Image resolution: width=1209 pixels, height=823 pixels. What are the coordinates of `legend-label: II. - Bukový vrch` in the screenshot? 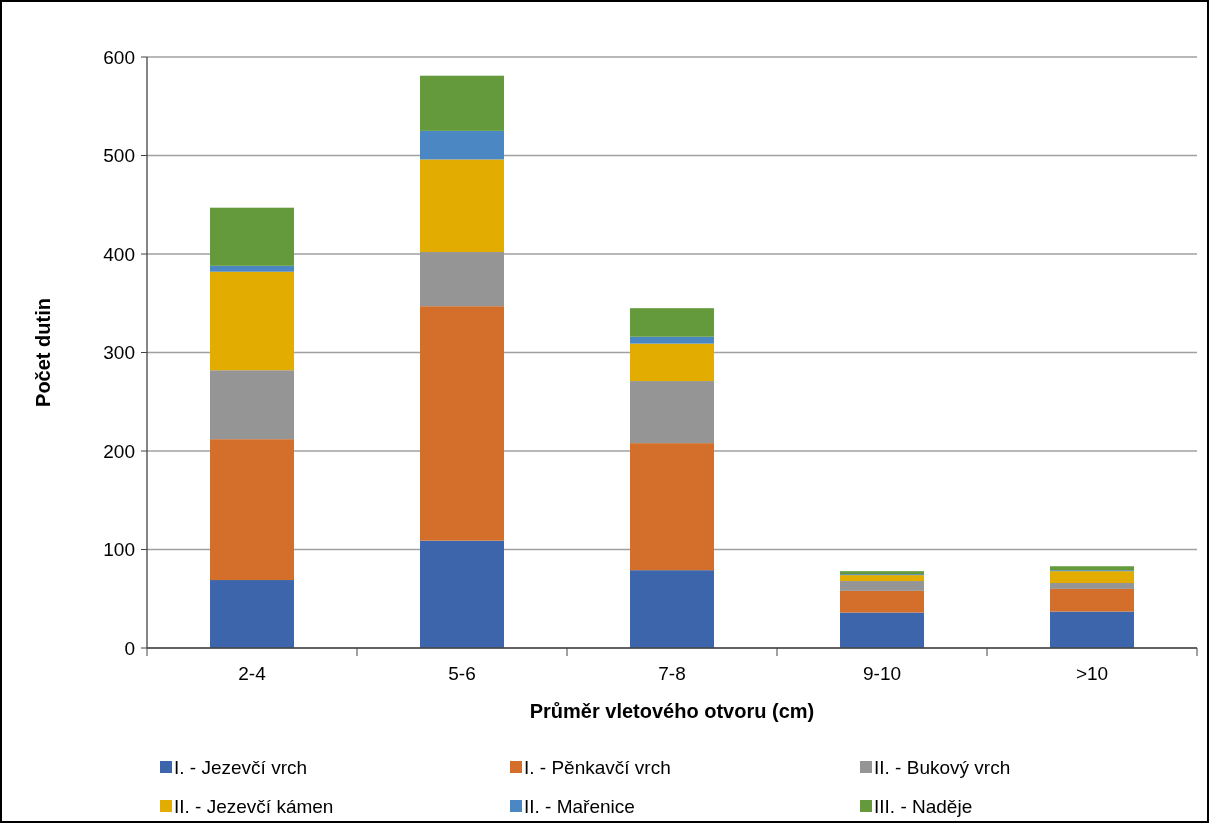 It's located at (942, 767).